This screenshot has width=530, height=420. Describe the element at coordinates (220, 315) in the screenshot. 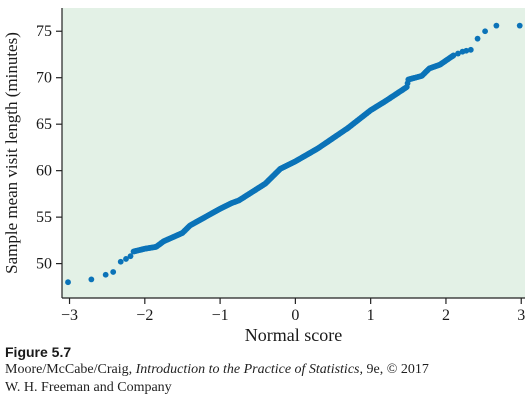

I see `x-tick-label: −1` at that location.